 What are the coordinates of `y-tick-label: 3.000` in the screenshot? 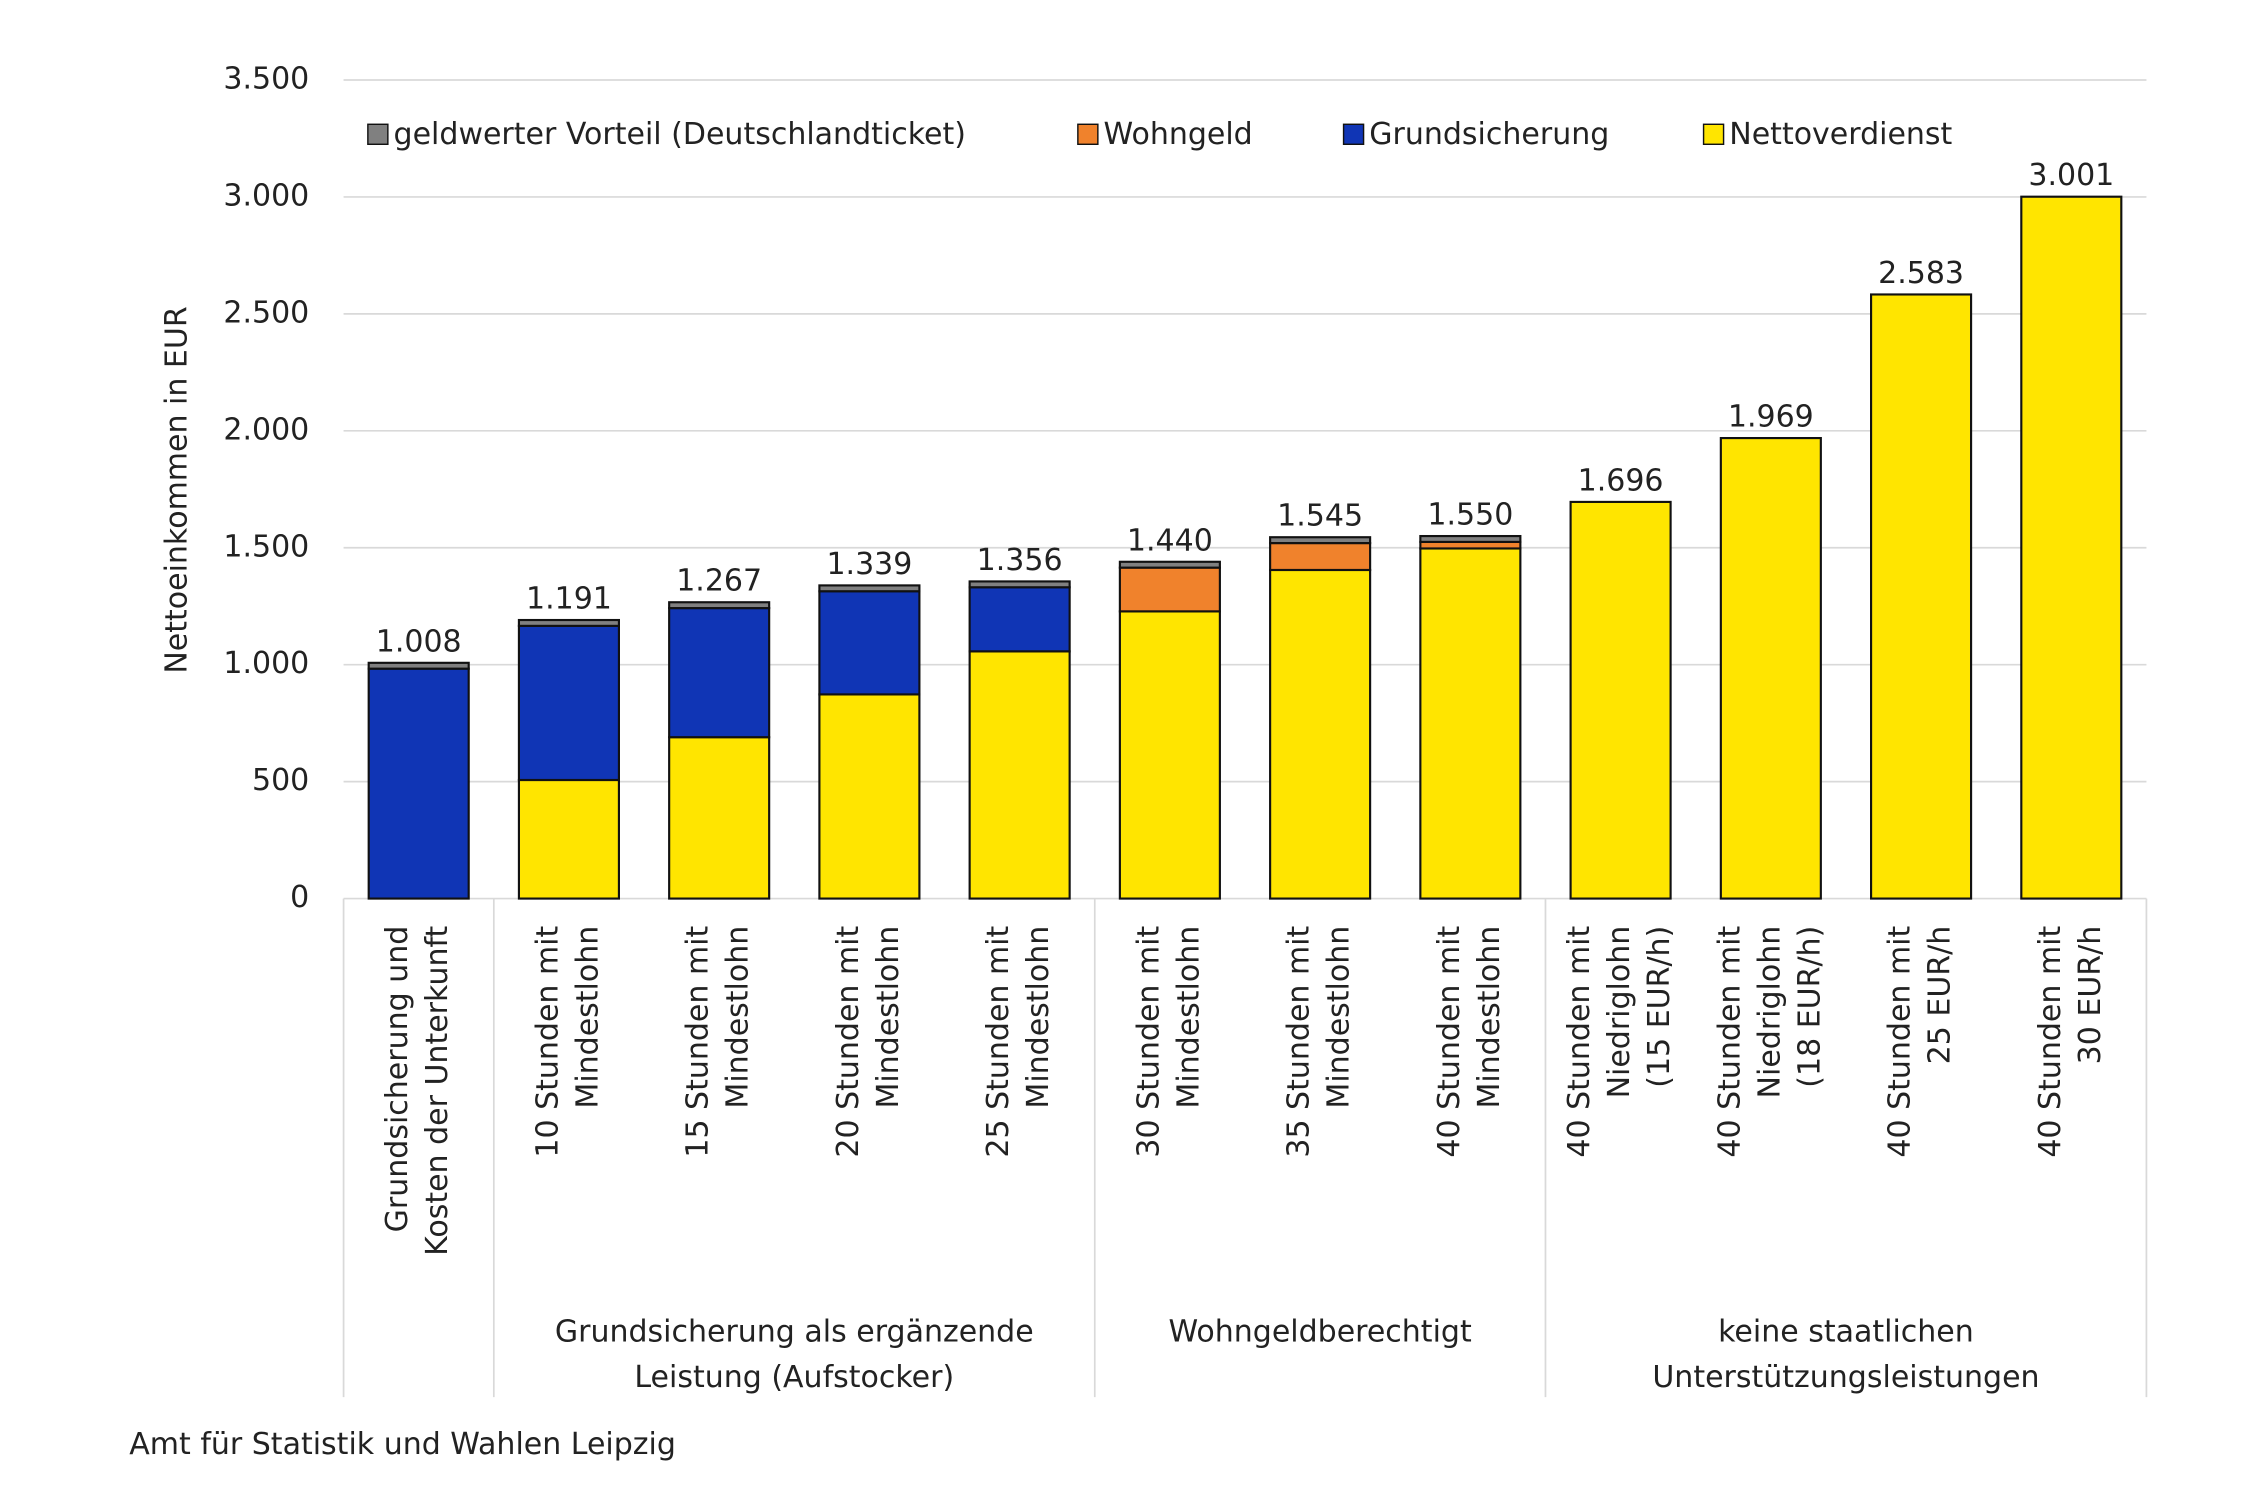 It's located at (266, 195).